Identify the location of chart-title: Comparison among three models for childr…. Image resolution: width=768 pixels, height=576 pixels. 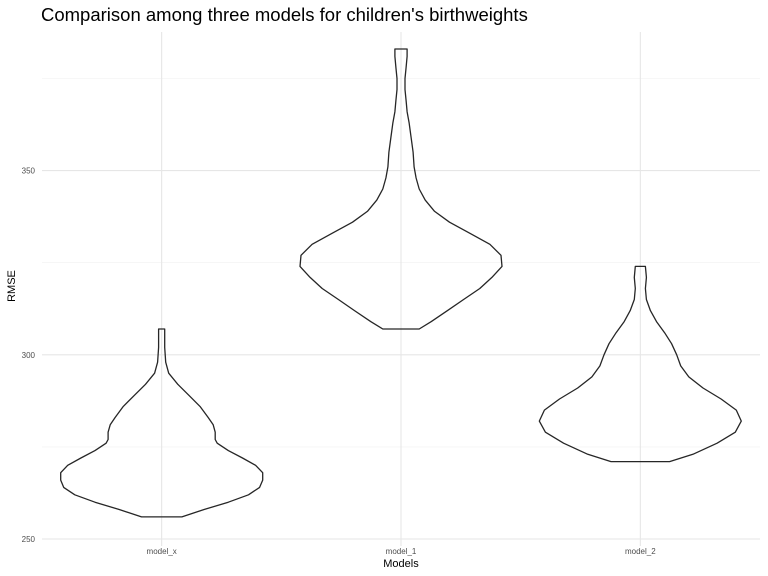
(284, 14).